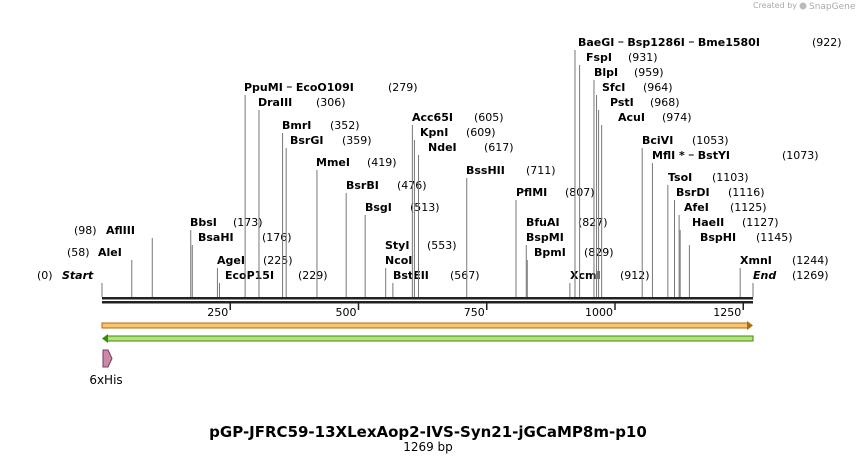 Image resolution: width=856 pixels, height=462 pixels. Describe the element at coordinates (827, 42) in the screenshot. I see `site-position: (922)` at that location.